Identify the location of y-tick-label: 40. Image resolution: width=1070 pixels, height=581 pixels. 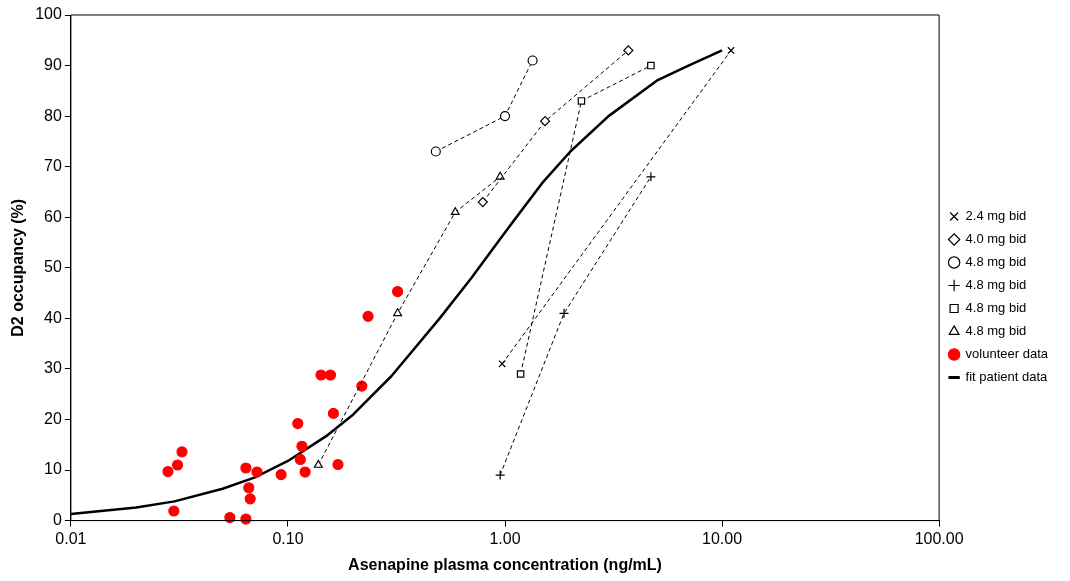
(53, 317).